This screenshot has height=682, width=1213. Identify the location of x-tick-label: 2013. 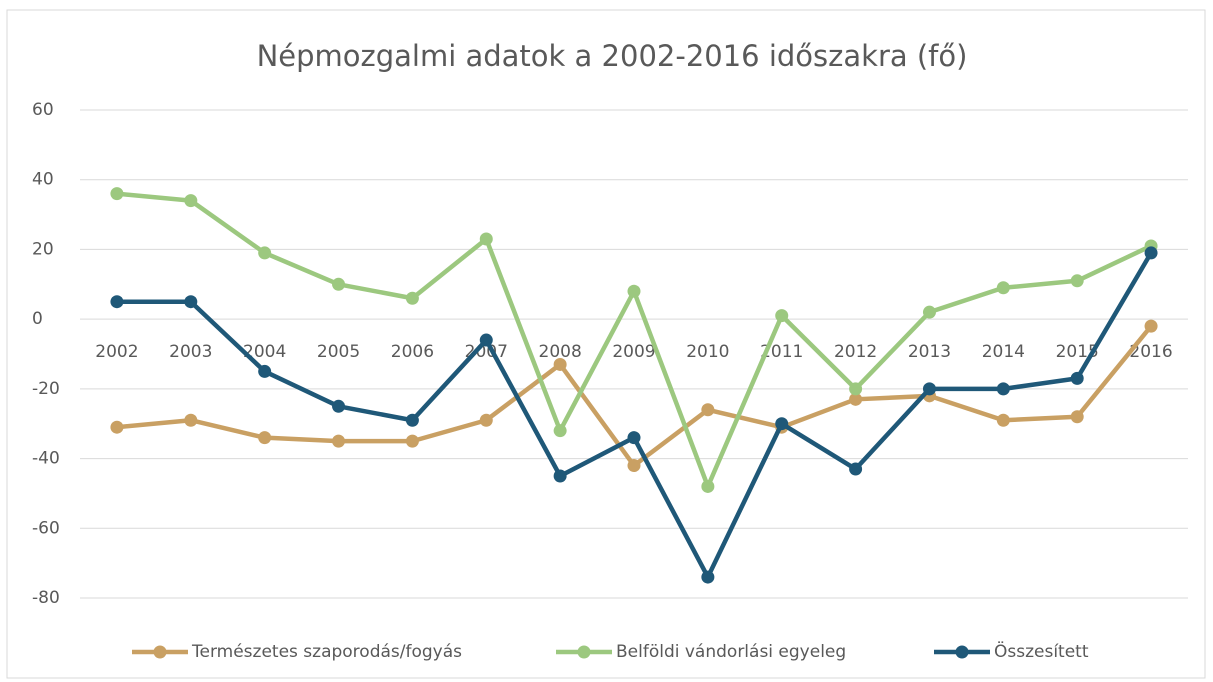
(929, 352).